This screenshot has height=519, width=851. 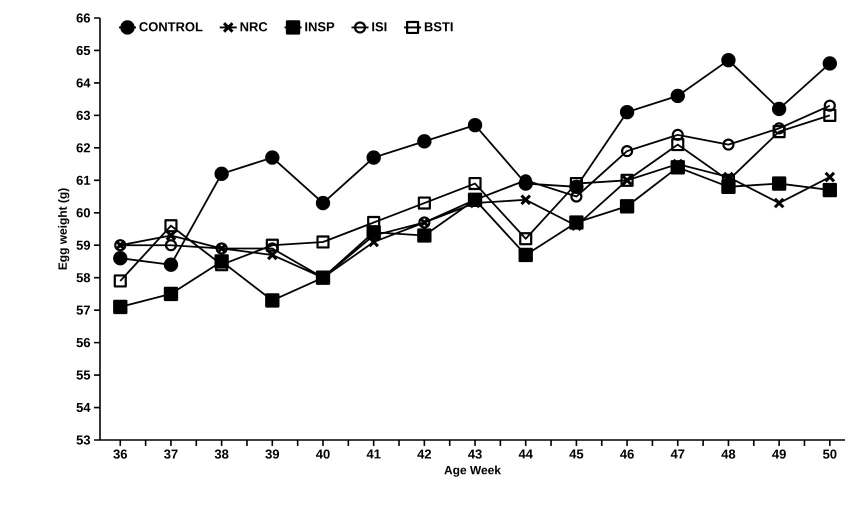 I want to click on y-tick-label: 57, so click(x=83, y=310).